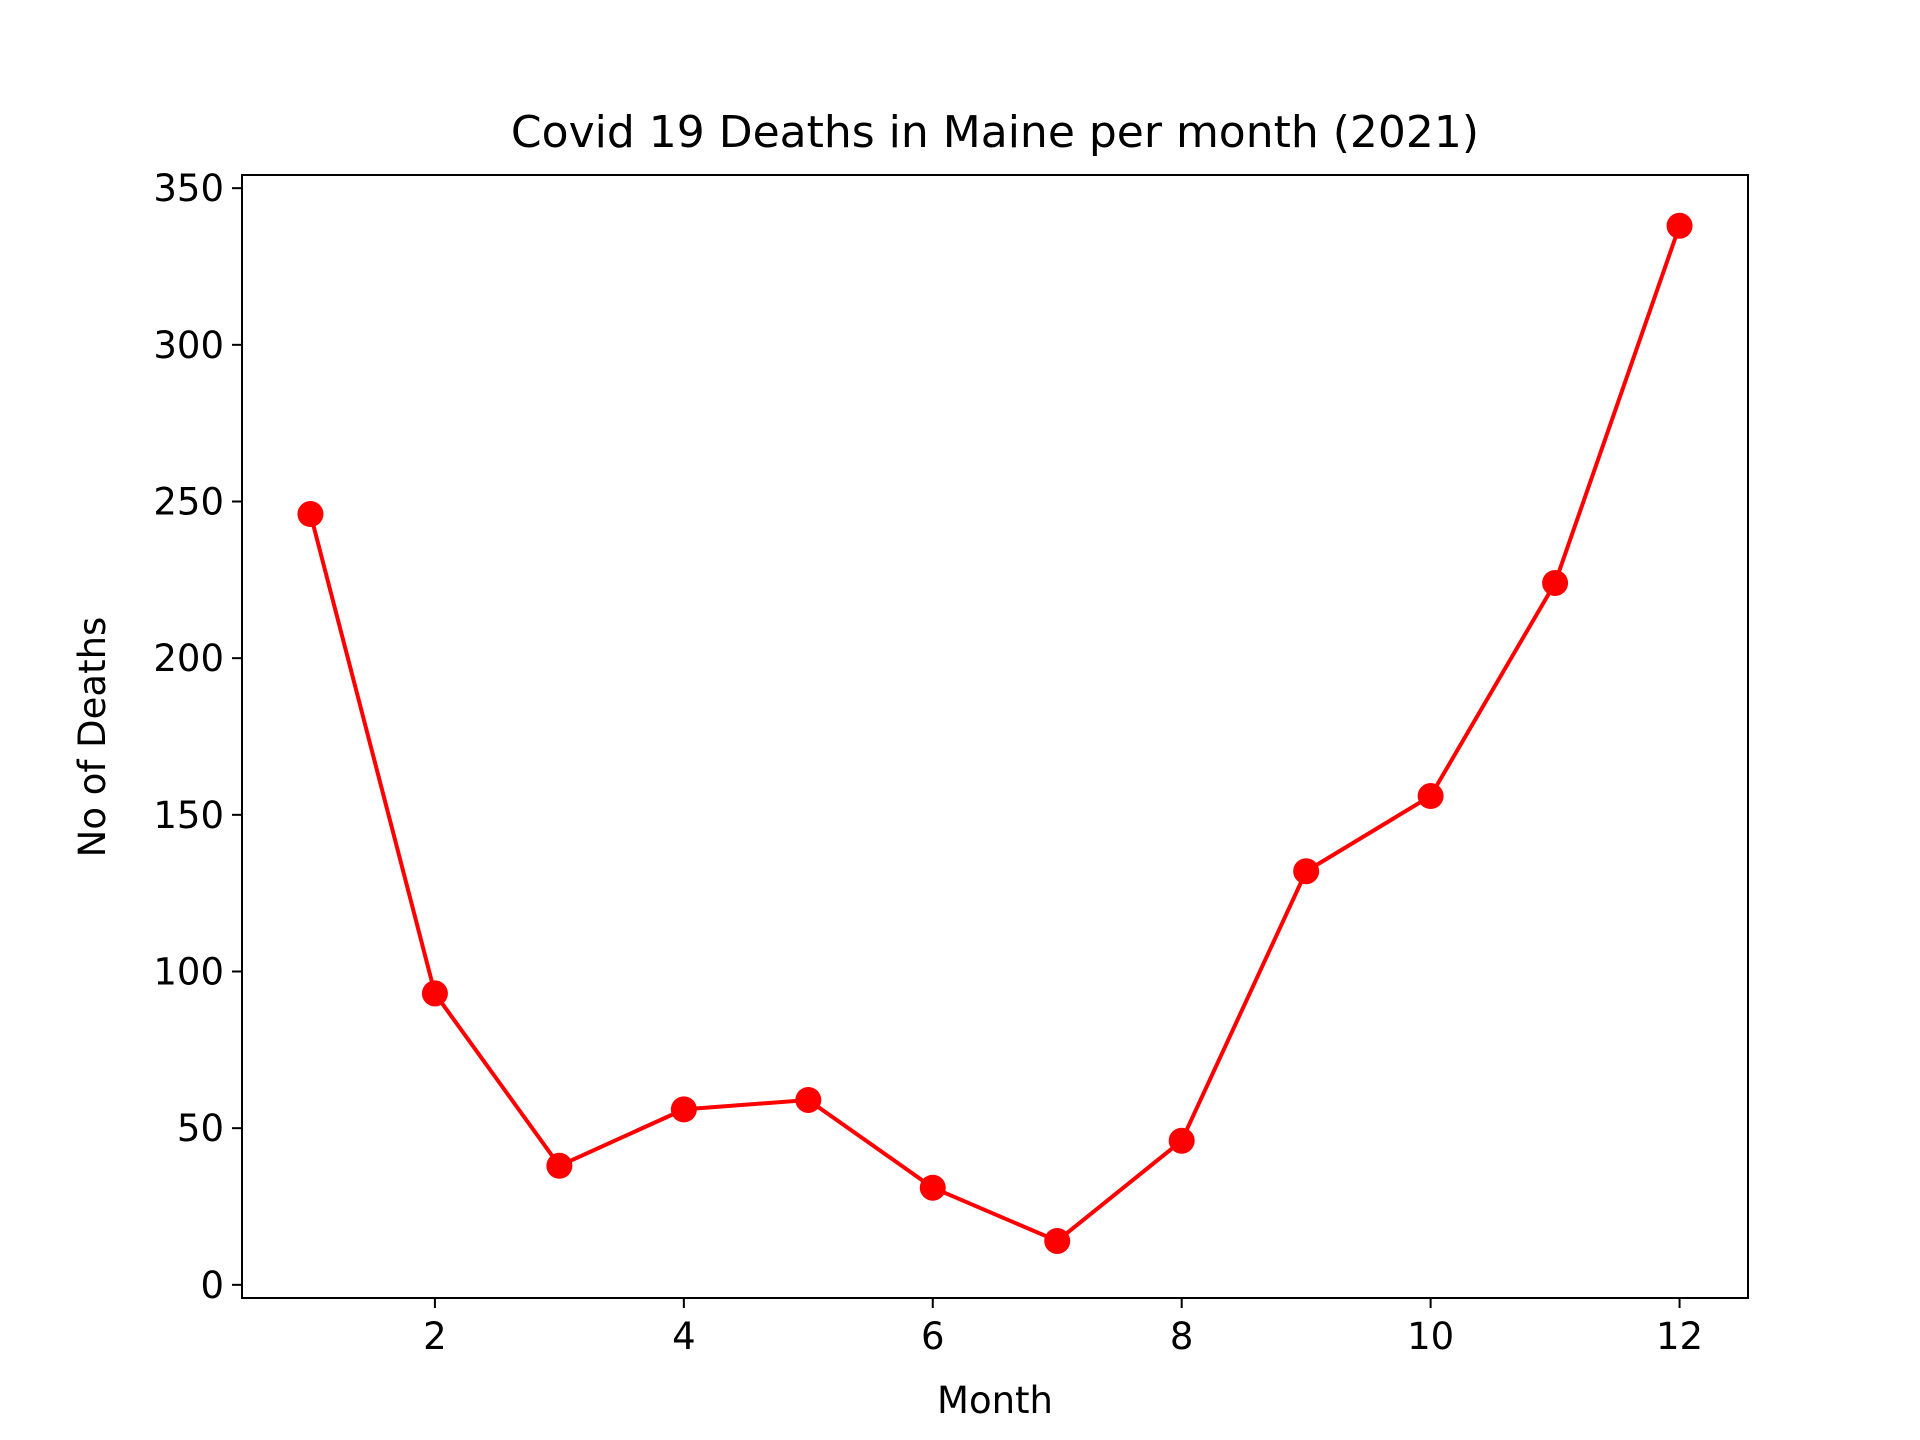 This screenshot has height=1440, width=1920. I want to click on y-tick-label: 0, so click(212, 1285).